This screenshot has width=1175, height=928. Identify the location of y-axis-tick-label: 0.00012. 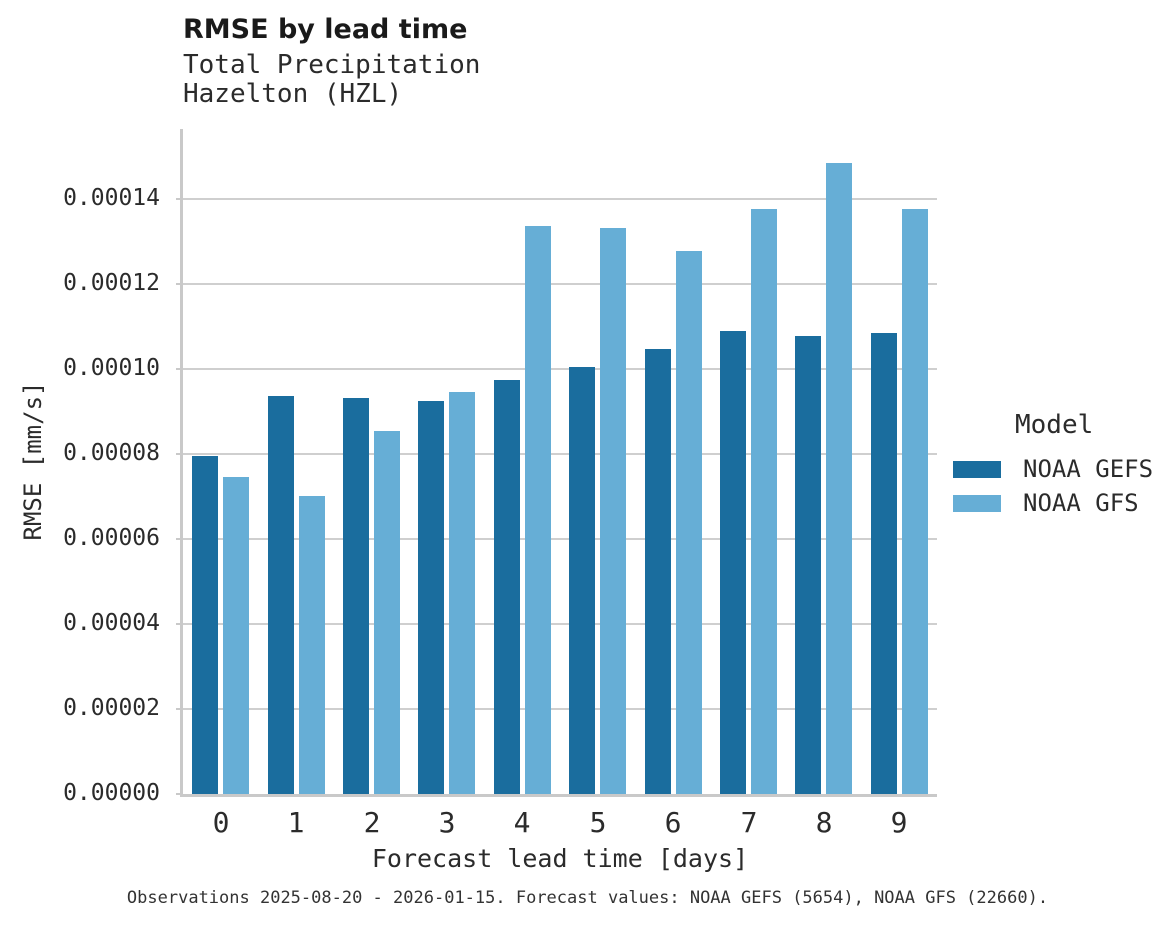
(111, 283).